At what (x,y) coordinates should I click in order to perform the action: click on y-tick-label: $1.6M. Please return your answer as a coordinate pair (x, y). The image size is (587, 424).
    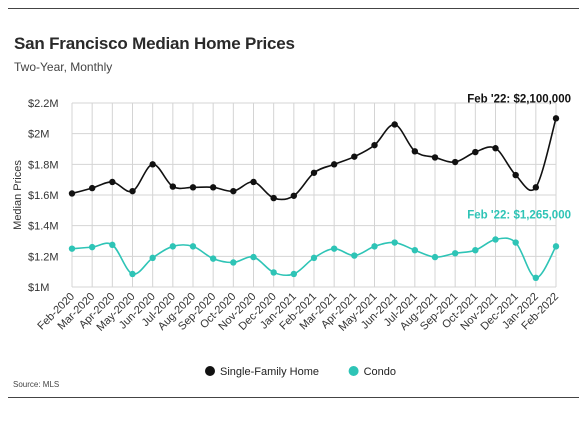
    Looking at the image, I should click on (43, 196).